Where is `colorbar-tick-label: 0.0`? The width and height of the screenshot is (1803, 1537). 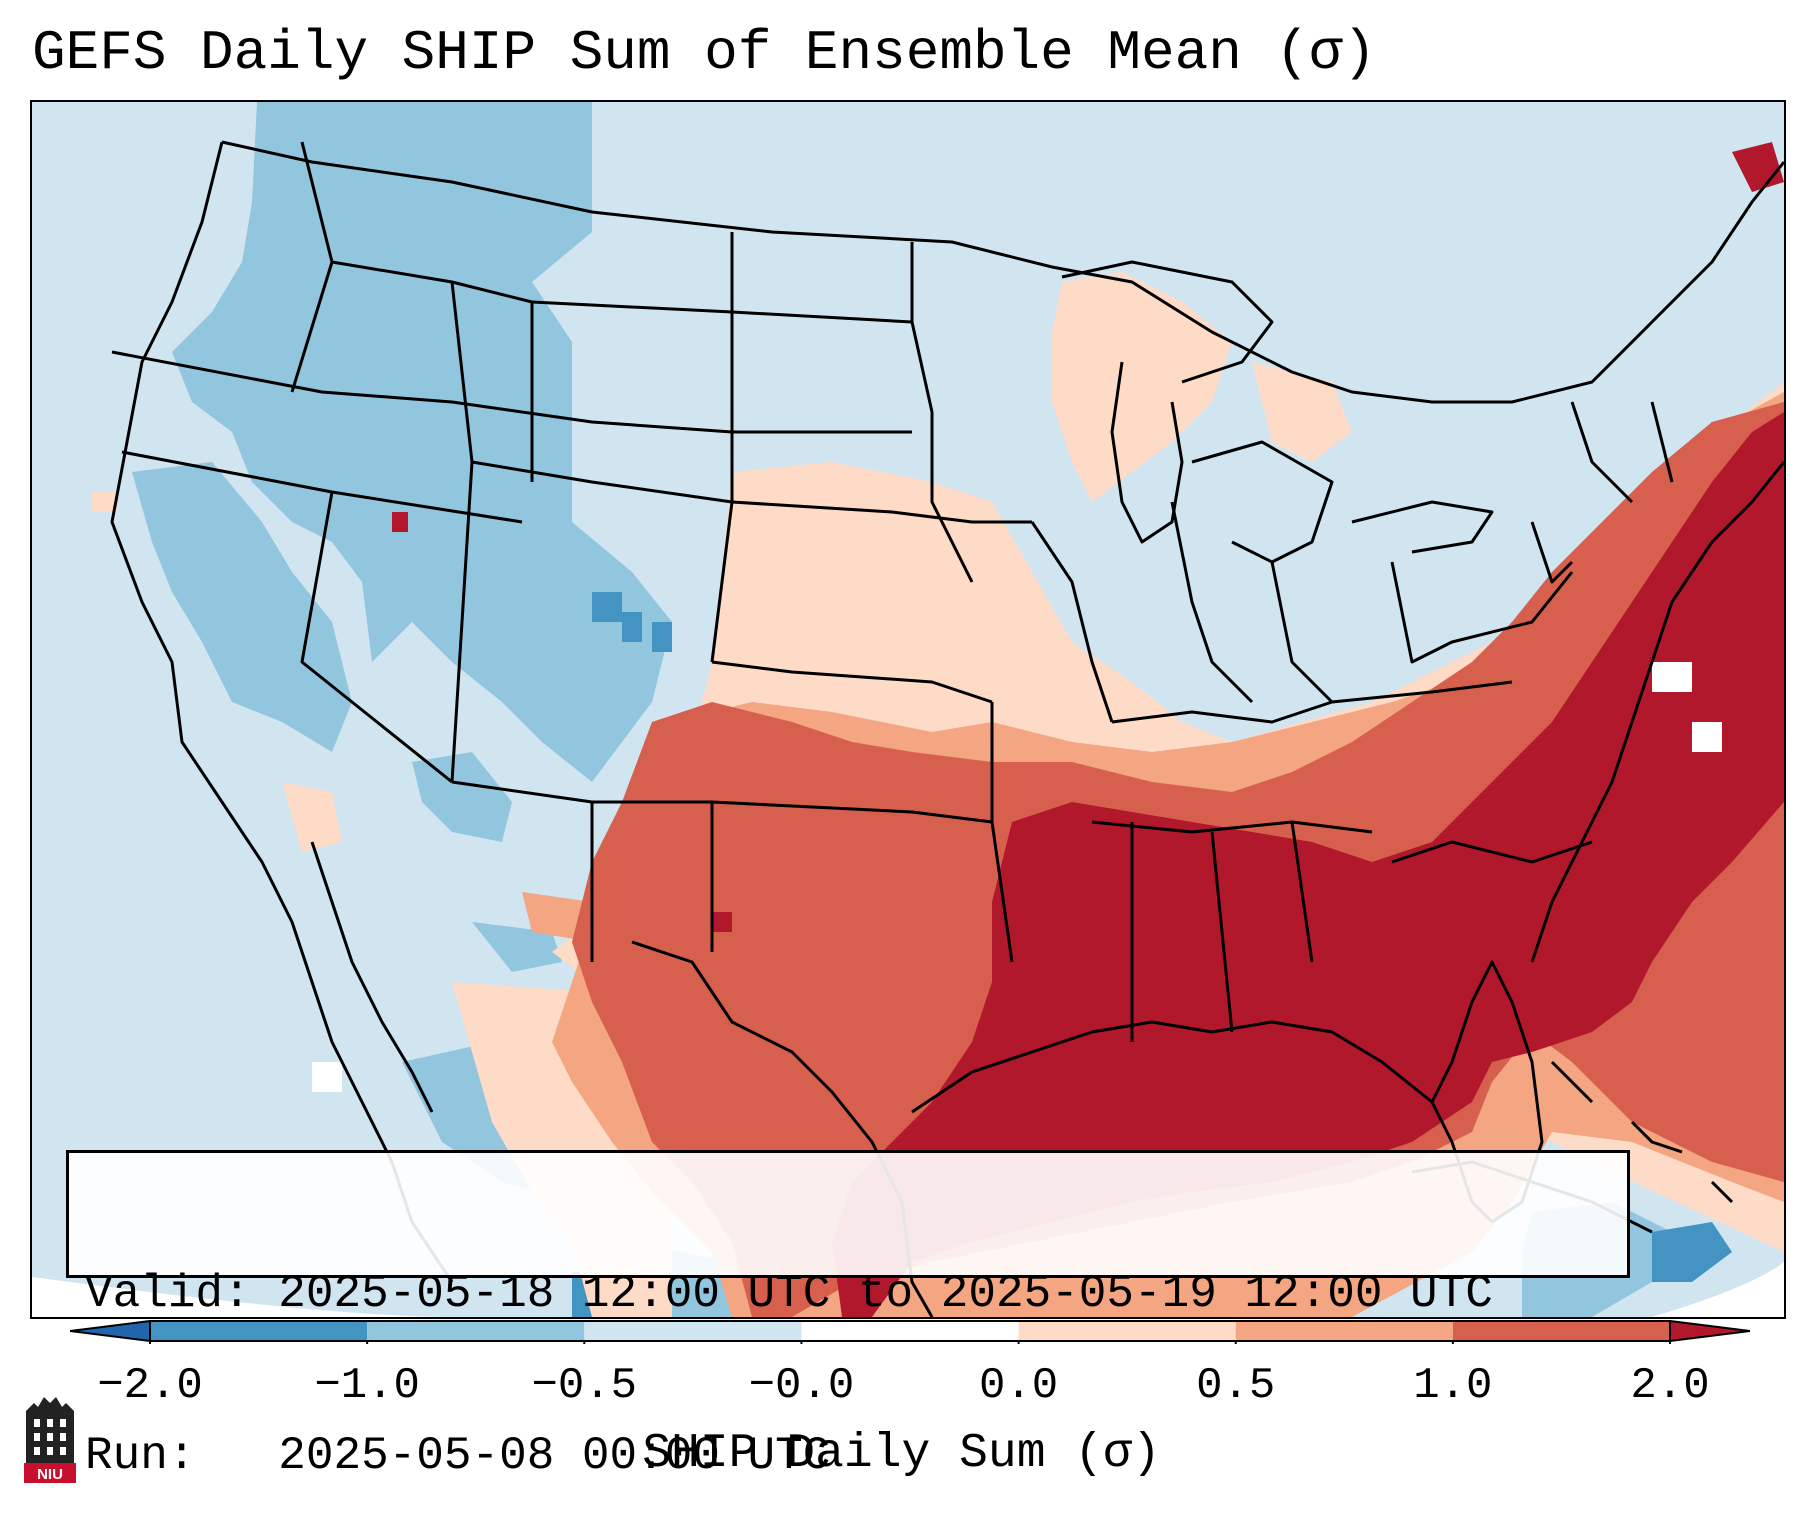
colorbar-tick-label: 0.0 is located at coordinates (1018, 1386).